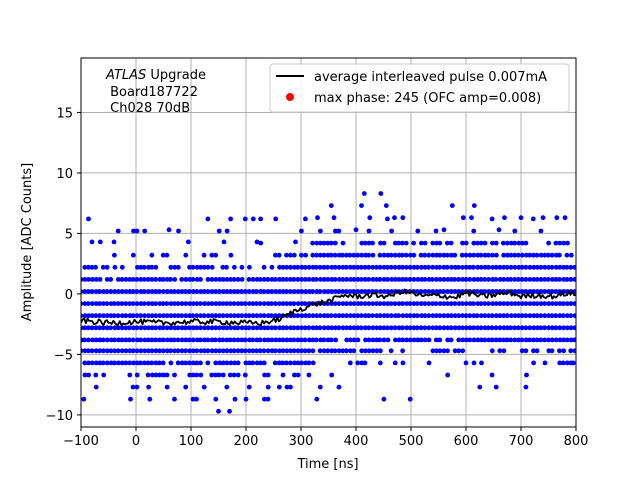 Image resolution: width=640 pixels, height=480 pixels. I want to click on legend-label-average-pulse: average interleaved pulse 0.007mA, so click(430, 77).